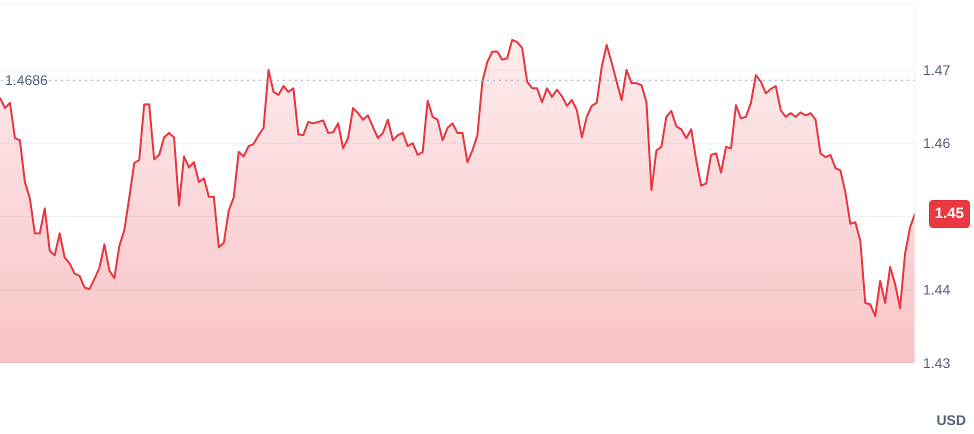  I want to click on ref-line-label: 1.4686, so click(26, 80).